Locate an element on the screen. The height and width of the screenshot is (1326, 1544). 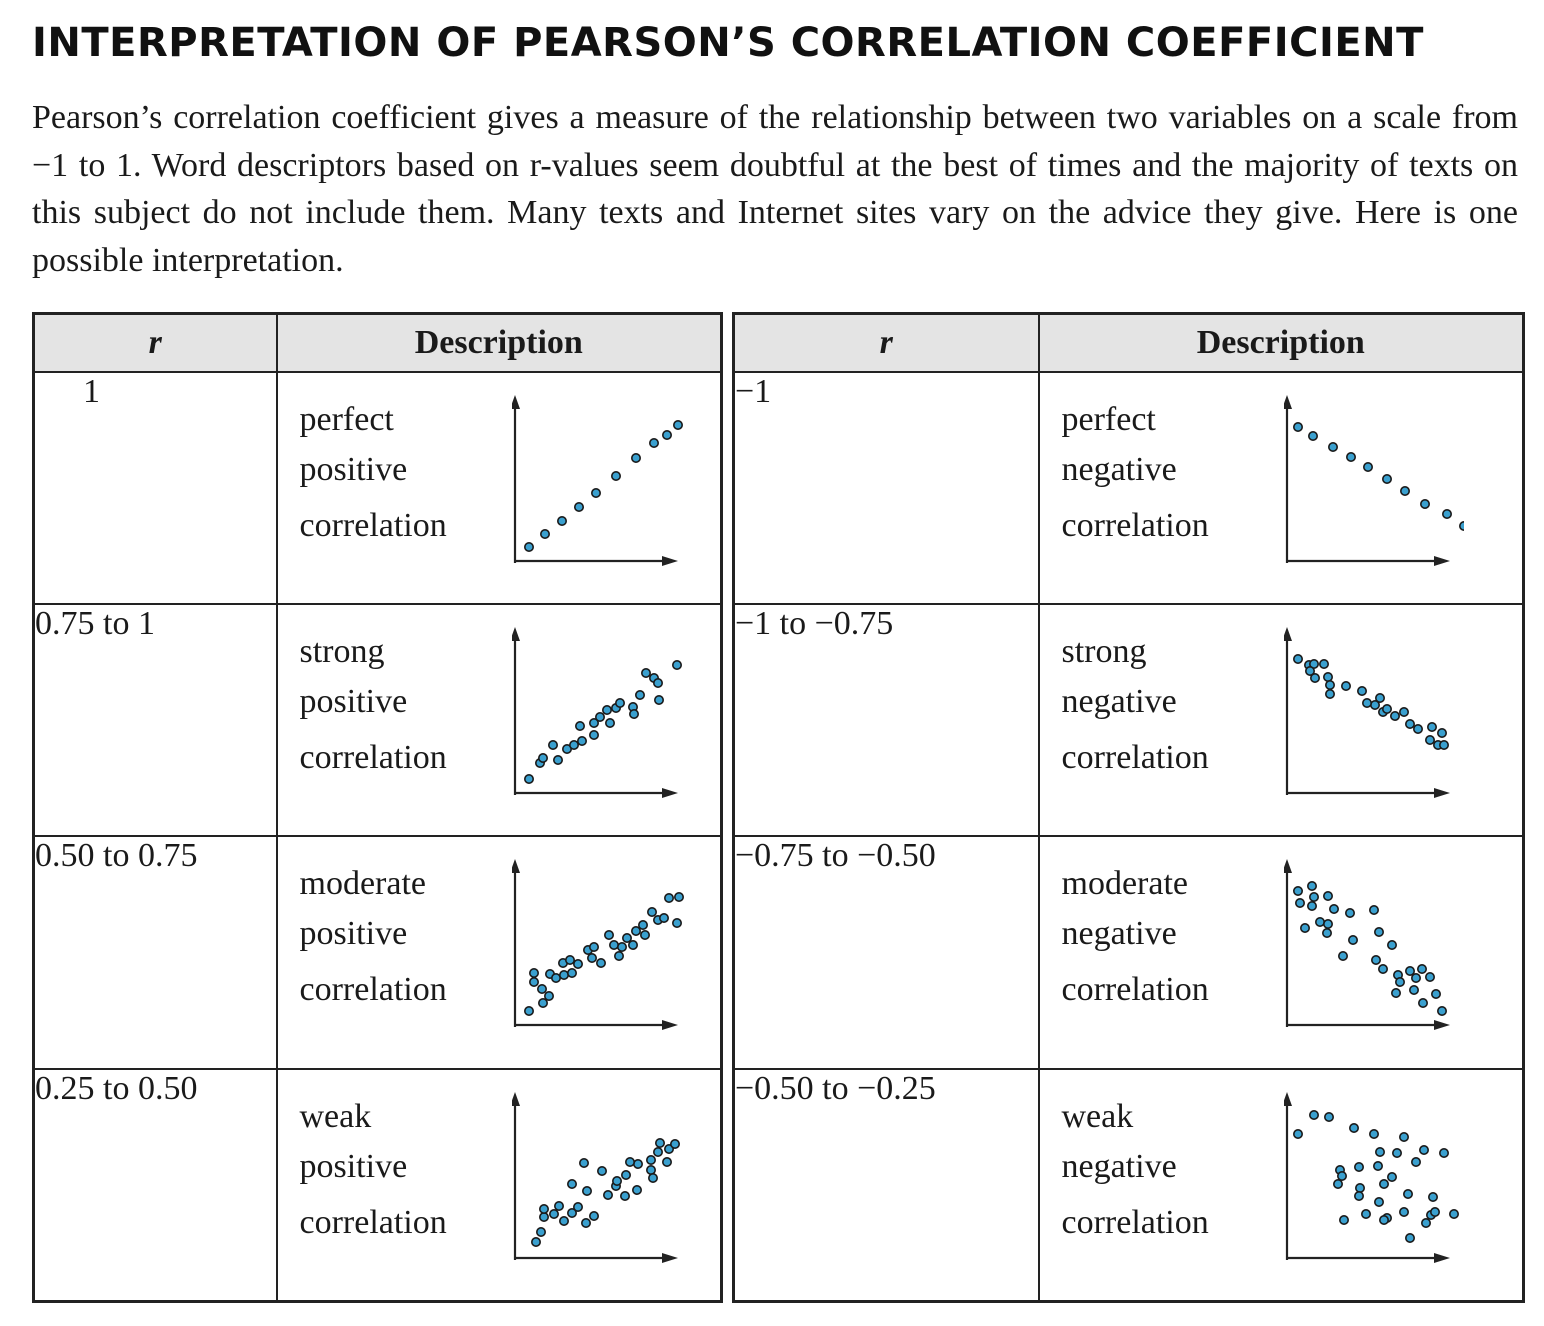
description-cell: weak negative correlation is located at coordinates (1281, 1185).